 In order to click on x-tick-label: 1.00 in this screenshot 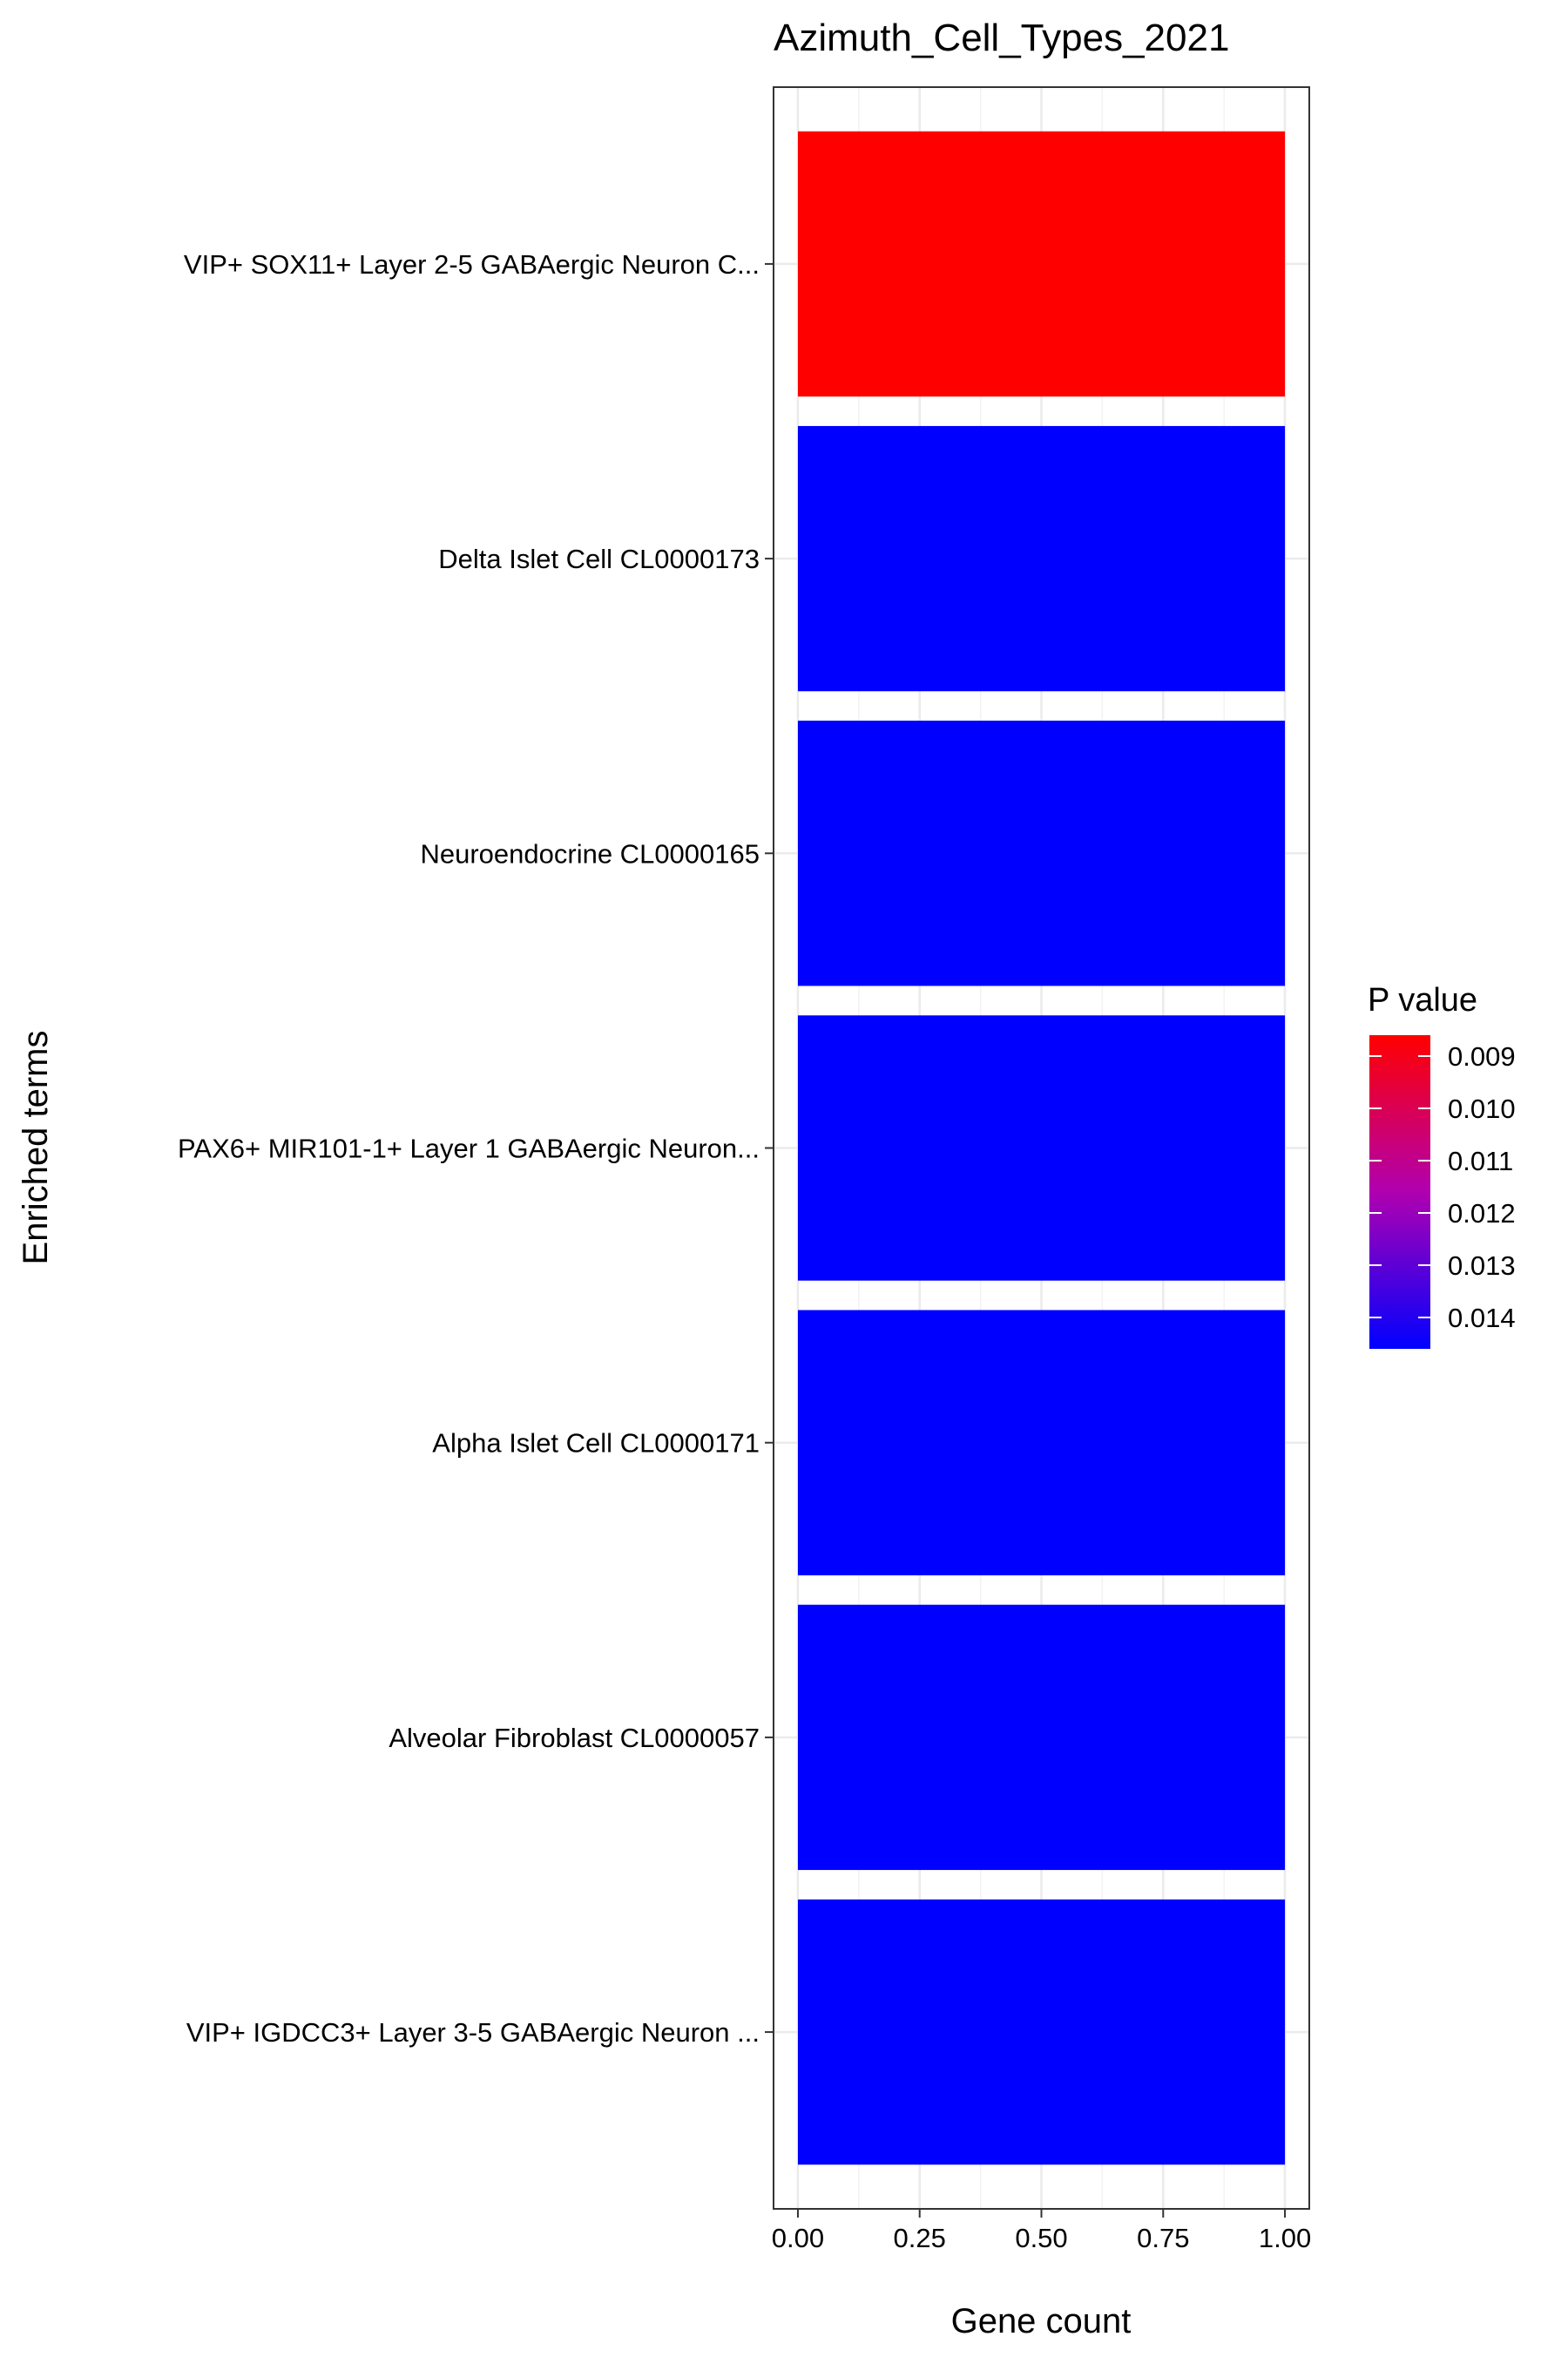, I will do `click(1285, 2238)`.